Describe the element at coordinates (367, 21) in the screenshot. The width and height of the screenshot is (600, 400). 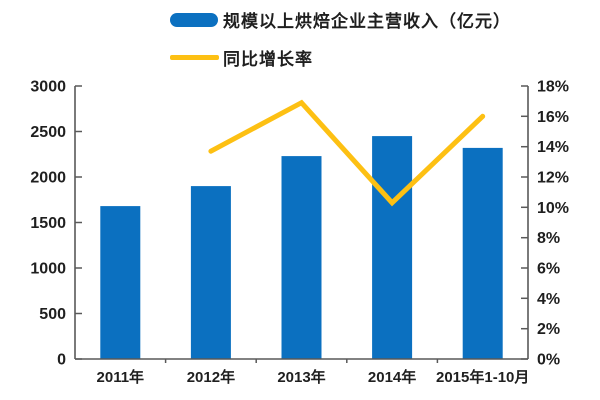
I see `legend-label-revenue: 规模以上烘焙企业主营收入（亿元）` at that location.